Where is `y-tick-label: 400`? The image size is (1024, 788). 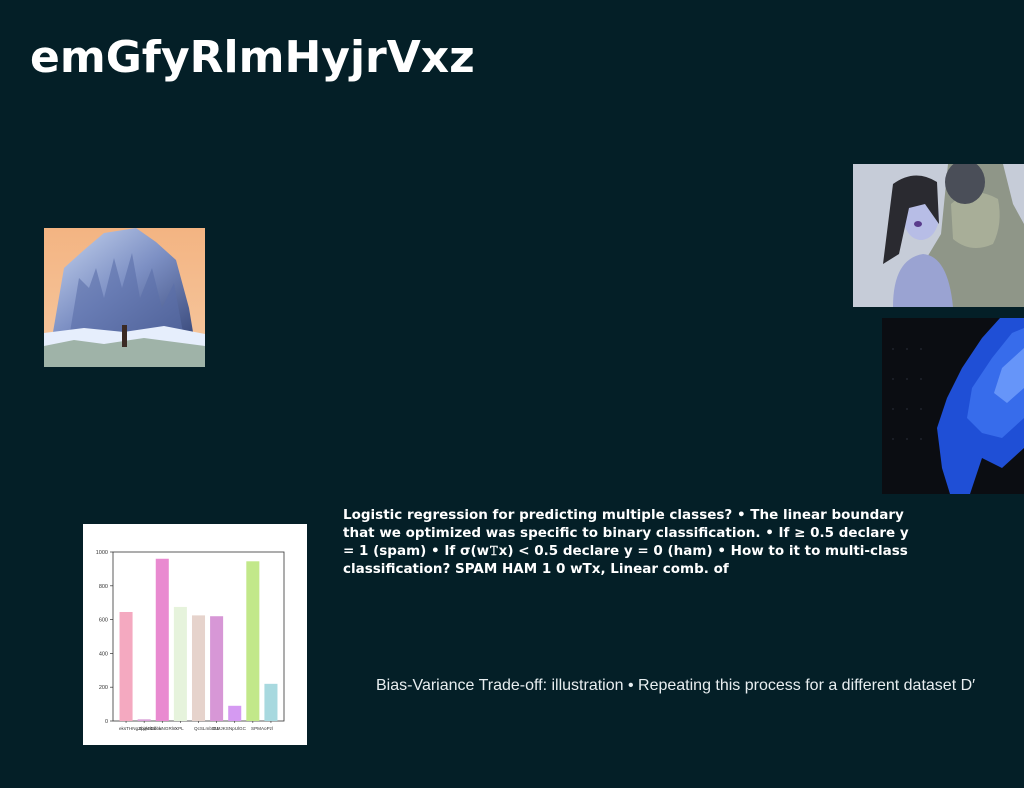 y-tick-label: 400 is located at coordinates (103, 654).